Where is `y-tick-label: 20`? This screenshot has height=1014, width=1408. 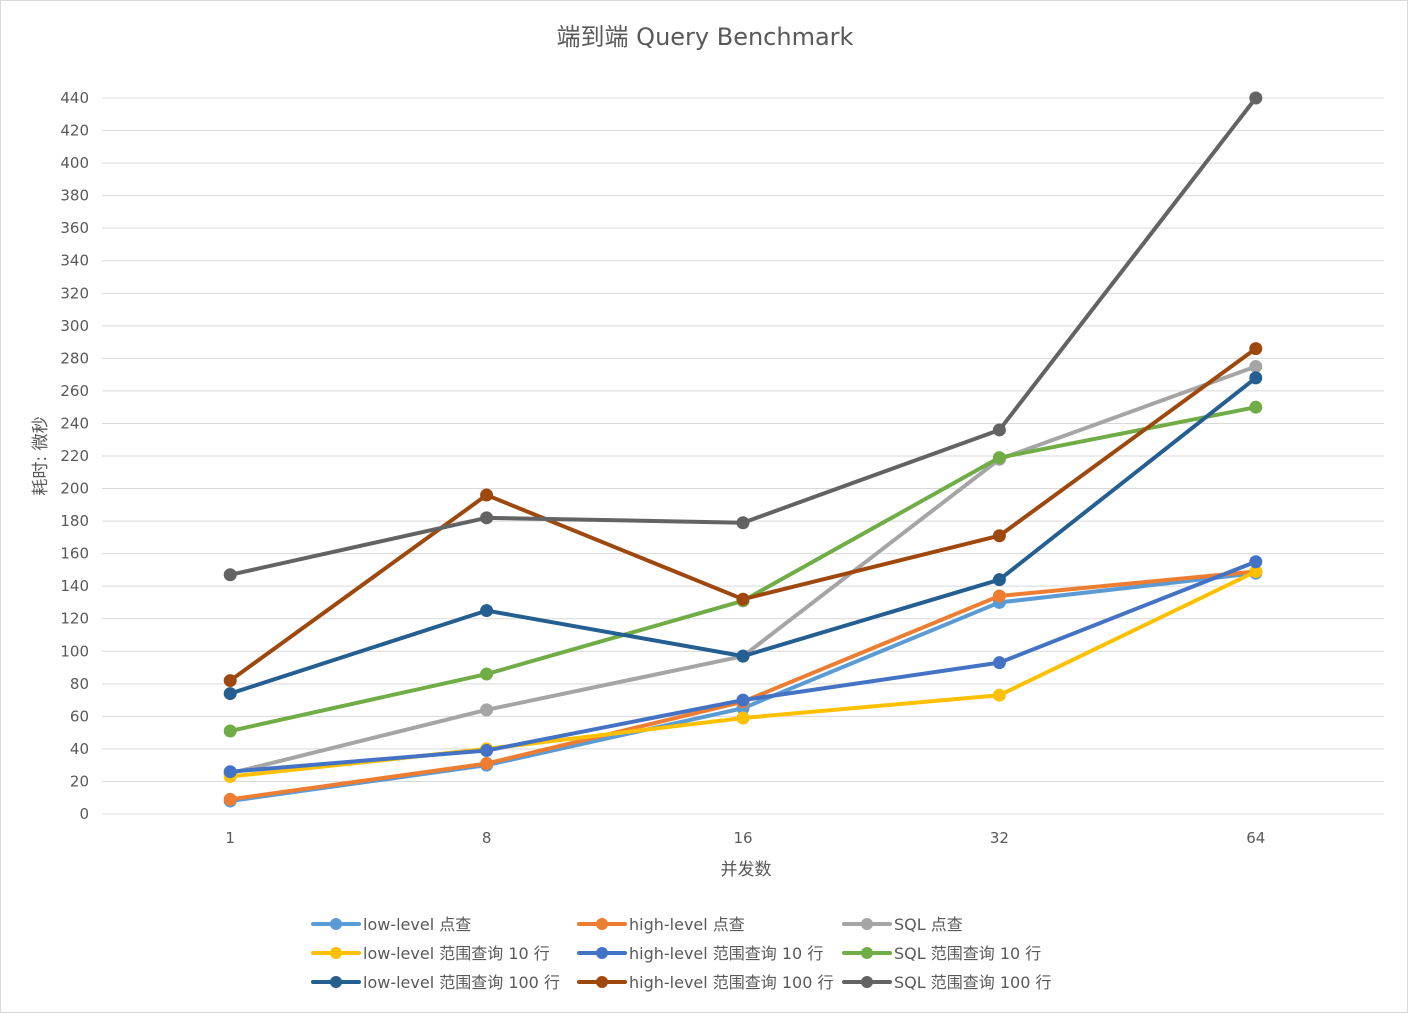 y-tick-label: 20 is located at coordinates (79, 781).